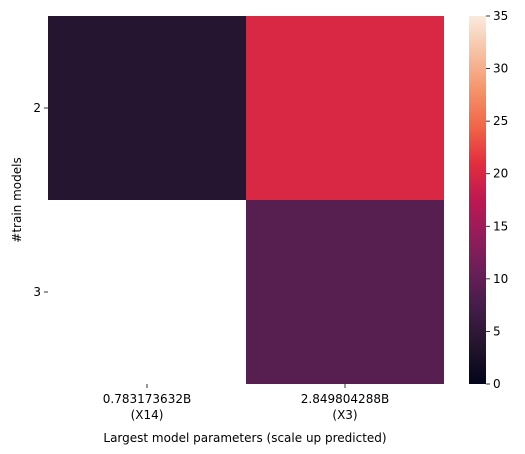  I want to click on y-axis-label: #train models, so click(17, 199).